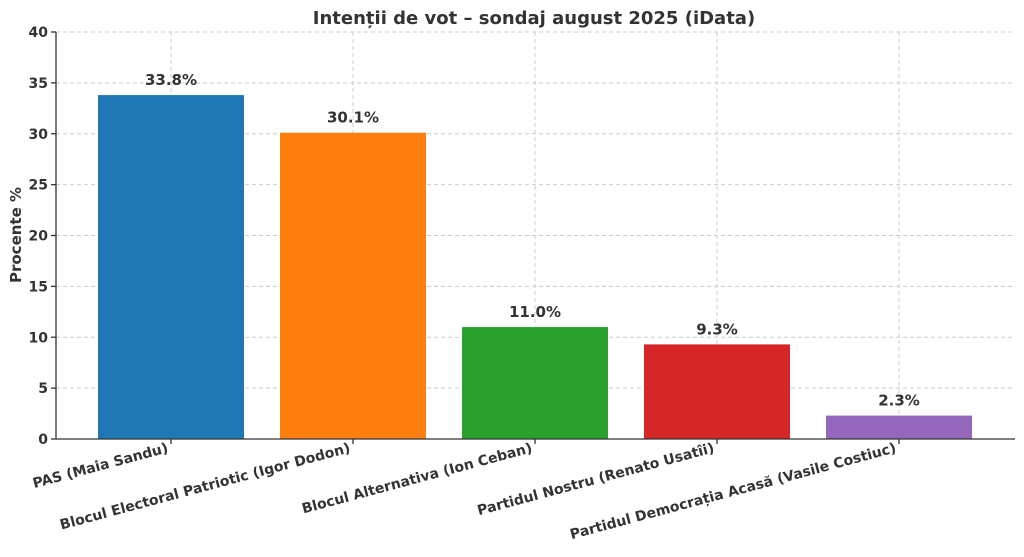  I want to click on x-tick-label: Blocul Electoral Patriotic (Igor Dodon), so click(205, 486).